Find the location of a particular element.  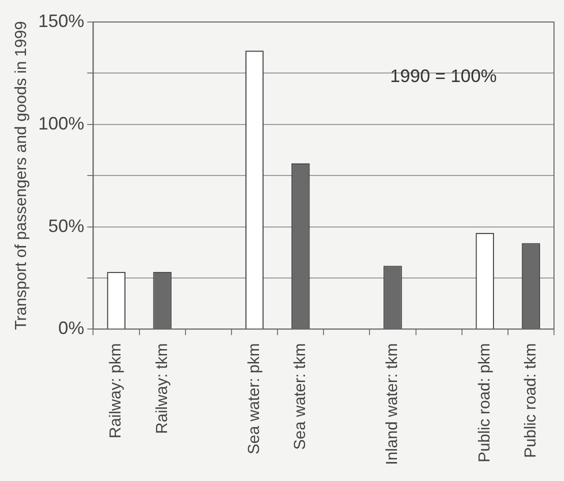

y-tick-label: 150% is located at coordinates (61, 20).